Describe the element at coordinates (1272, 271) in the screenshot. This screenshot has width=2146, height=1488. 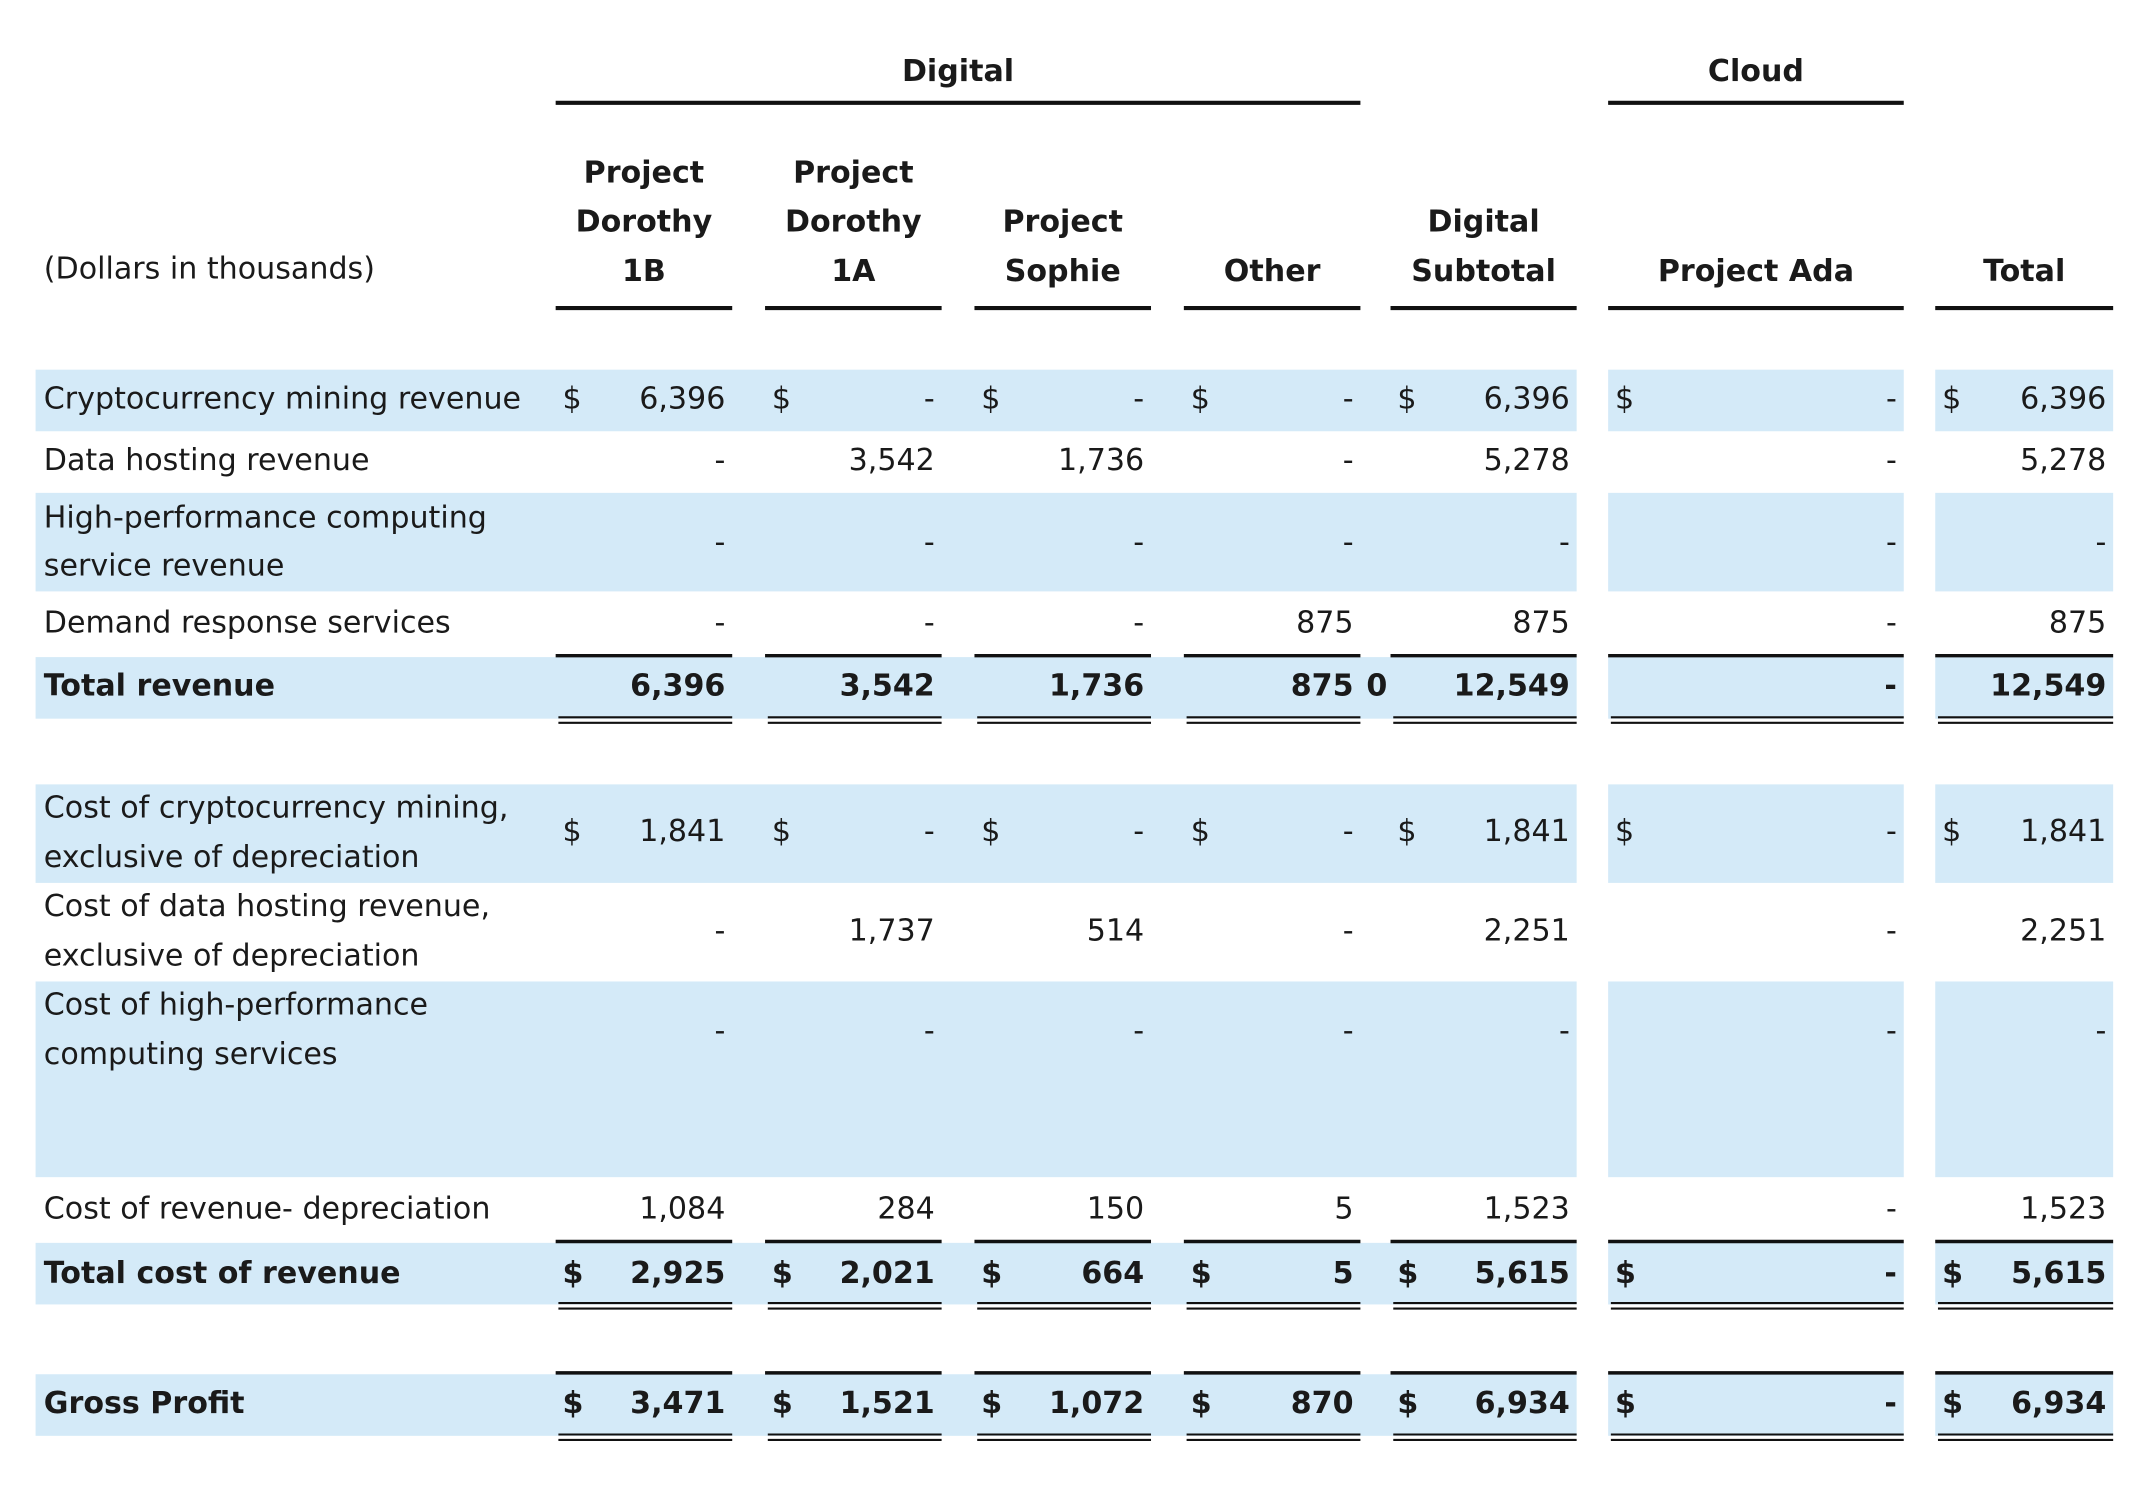
I see `column-header: Other` at that location.